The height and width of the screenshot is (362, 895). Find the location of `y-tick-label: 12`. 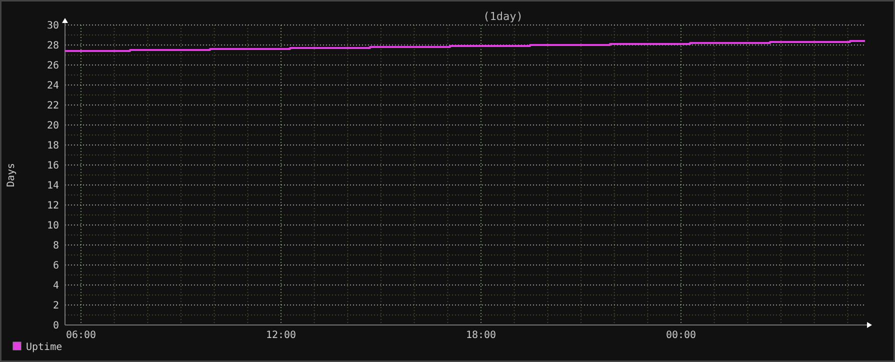

y-tick-label: 12 is located at coordinates (52, 206).